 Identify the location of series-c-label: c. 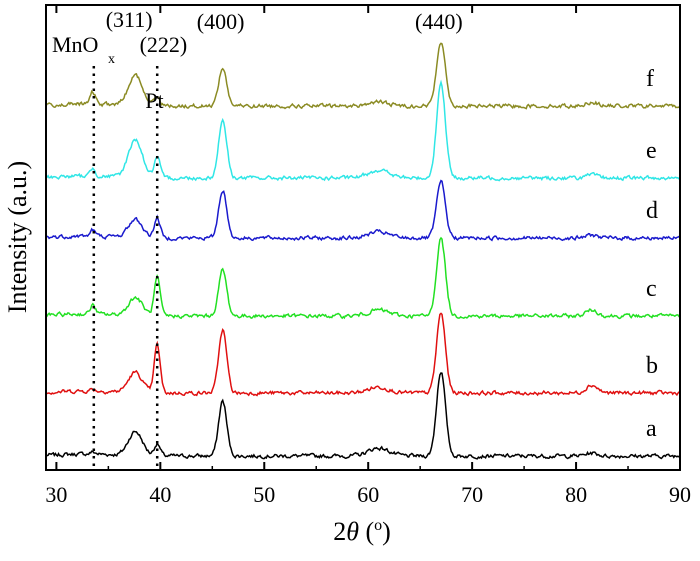
(651, 289).